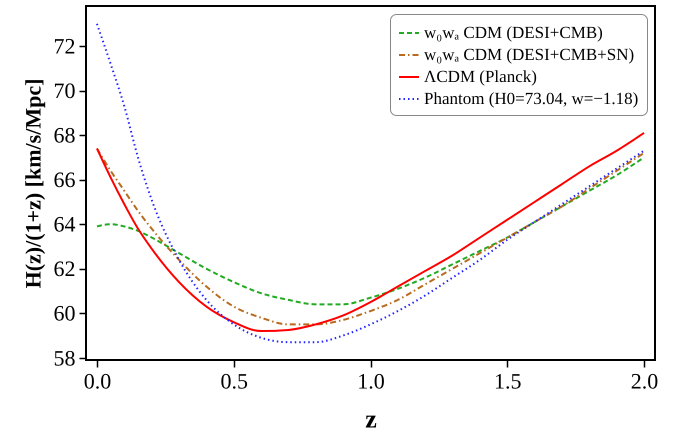 Image resolution: width=676 pixels, height=432 pixels. What do you see at coordinates (644, 381) in the screenshot?
I see `x-tick-label: 2.0` at bounding box center [644, 381].